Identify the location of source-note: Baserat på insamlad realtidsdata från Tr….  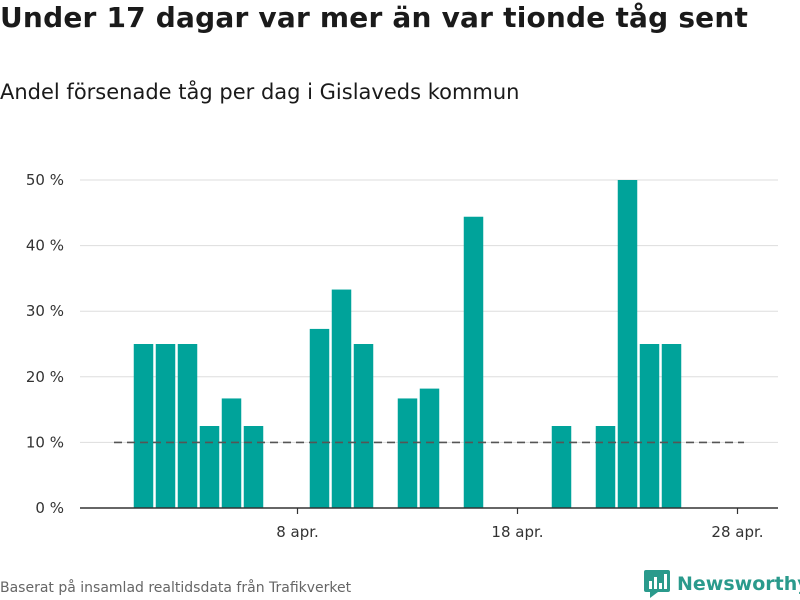
(176, 588).